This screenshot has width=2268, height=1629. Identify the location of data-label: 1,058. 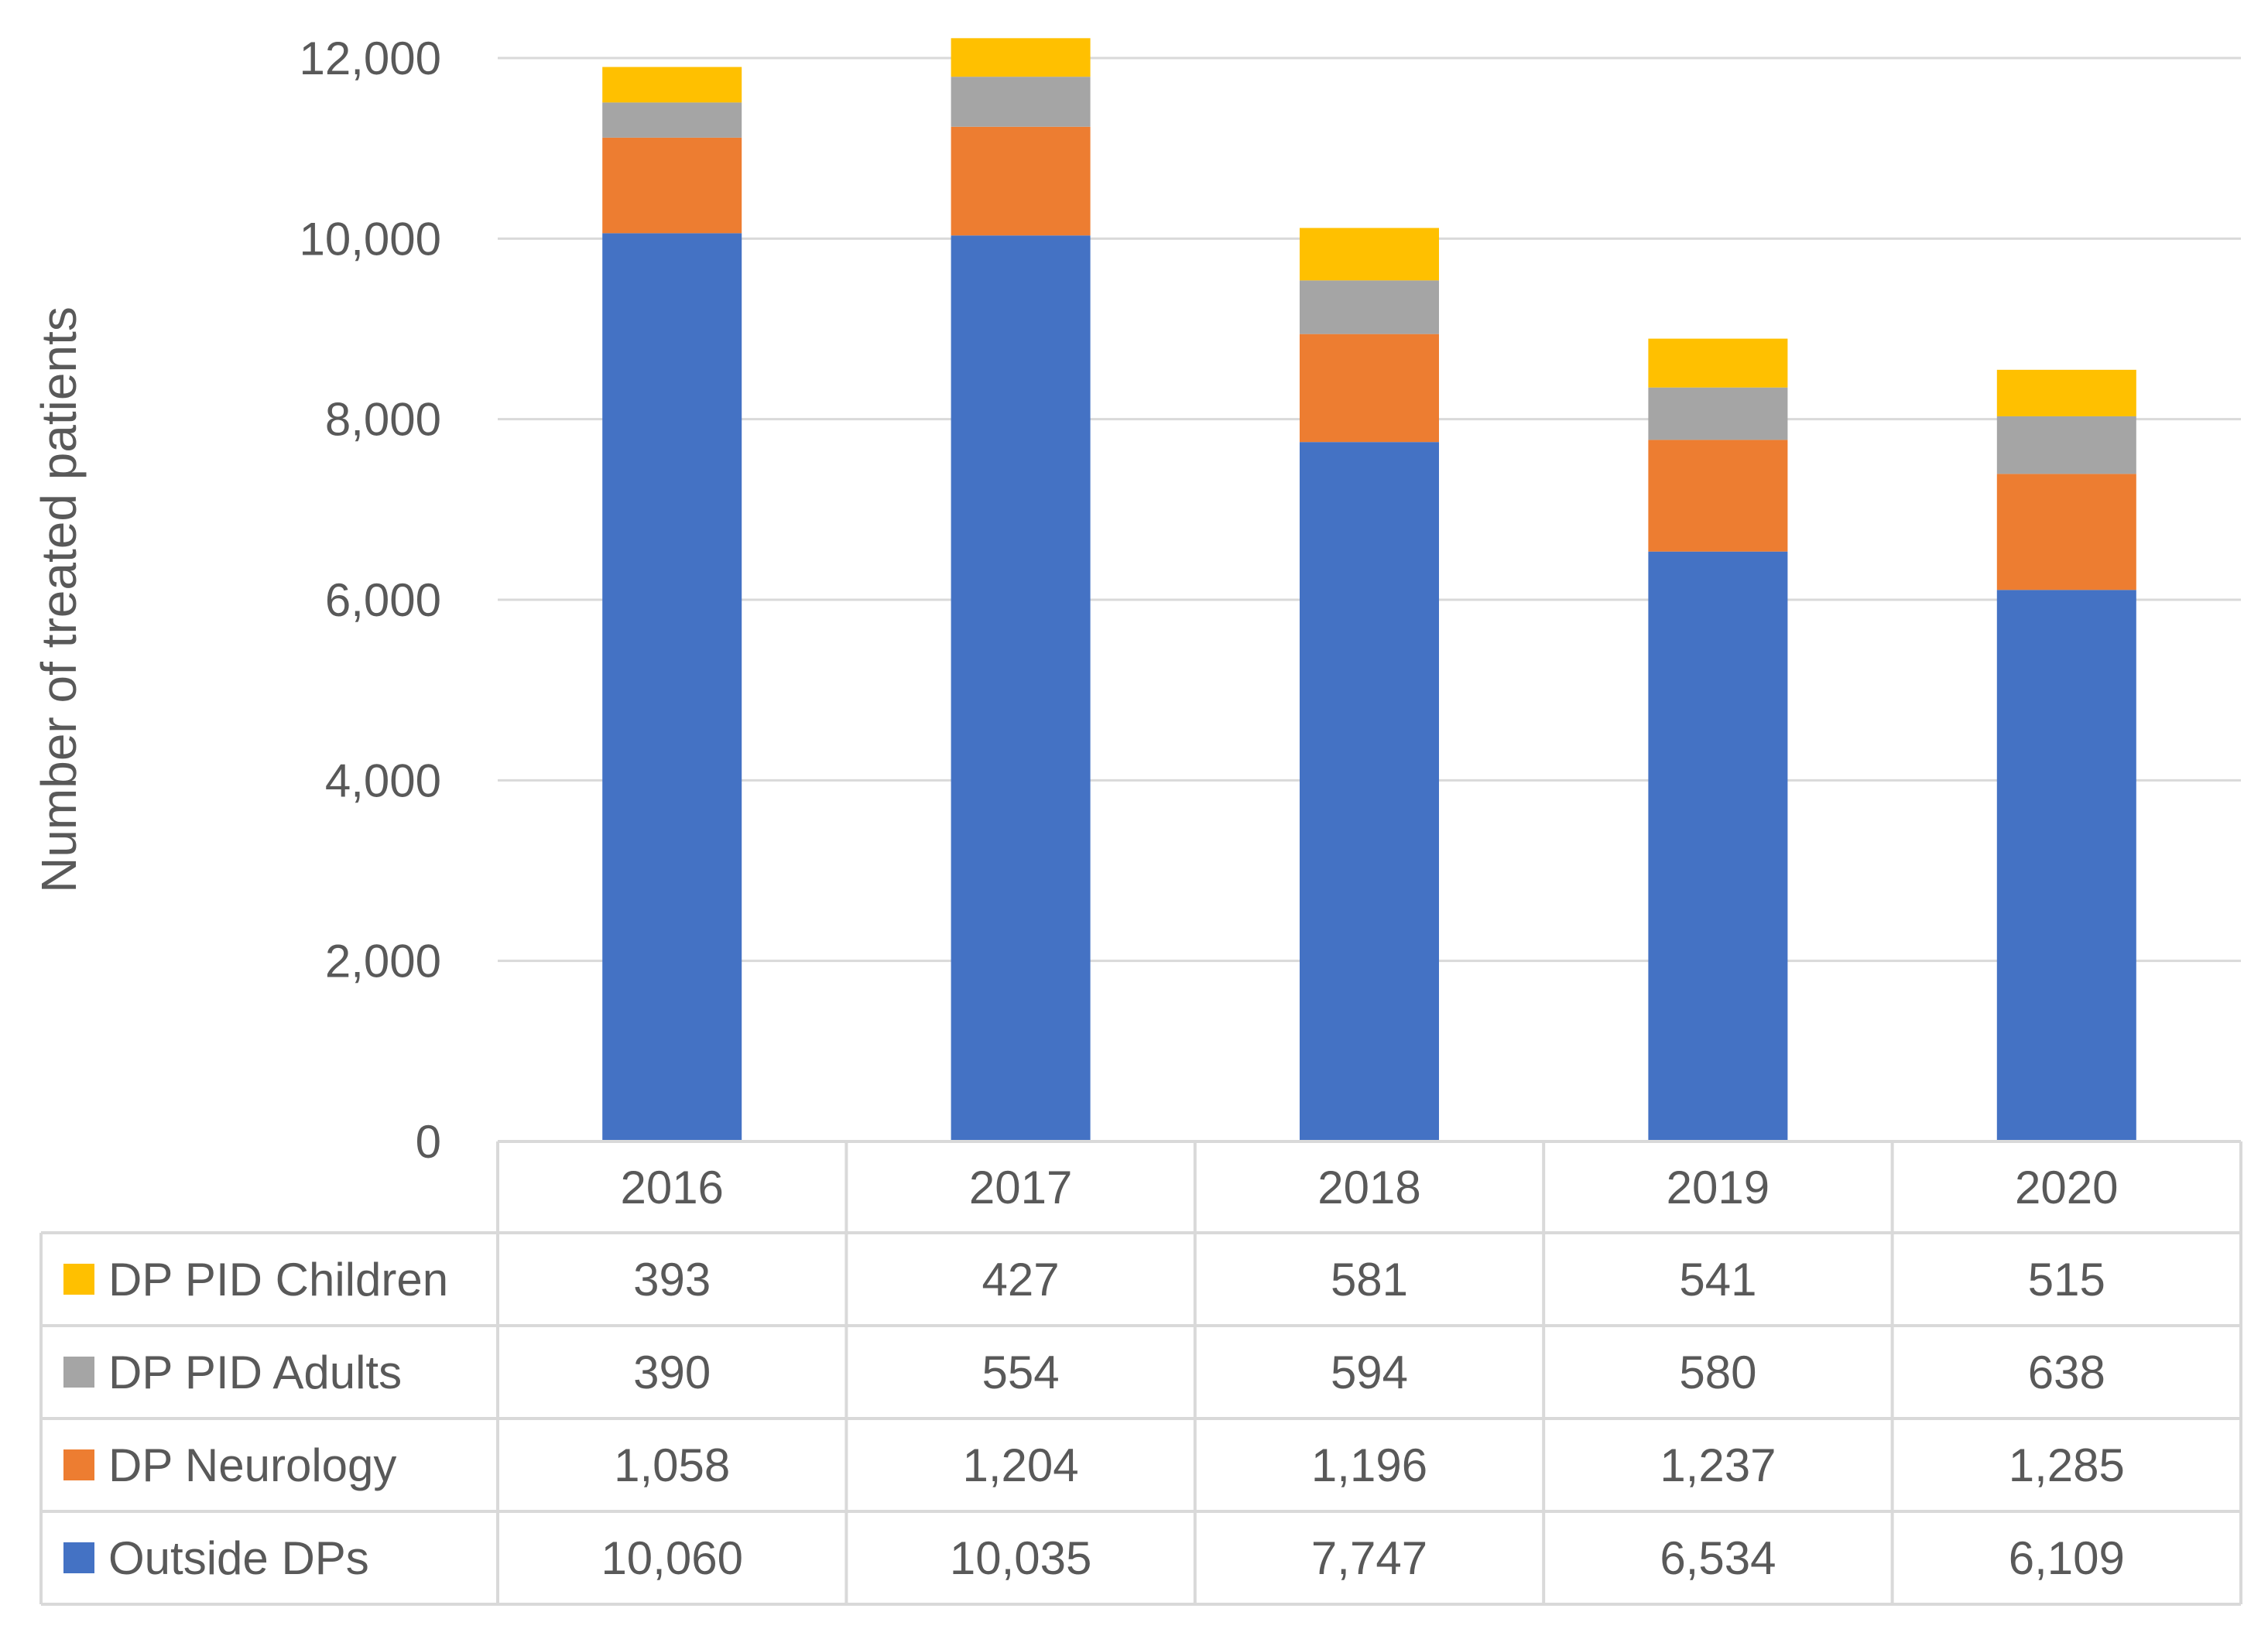
(672, 1465).